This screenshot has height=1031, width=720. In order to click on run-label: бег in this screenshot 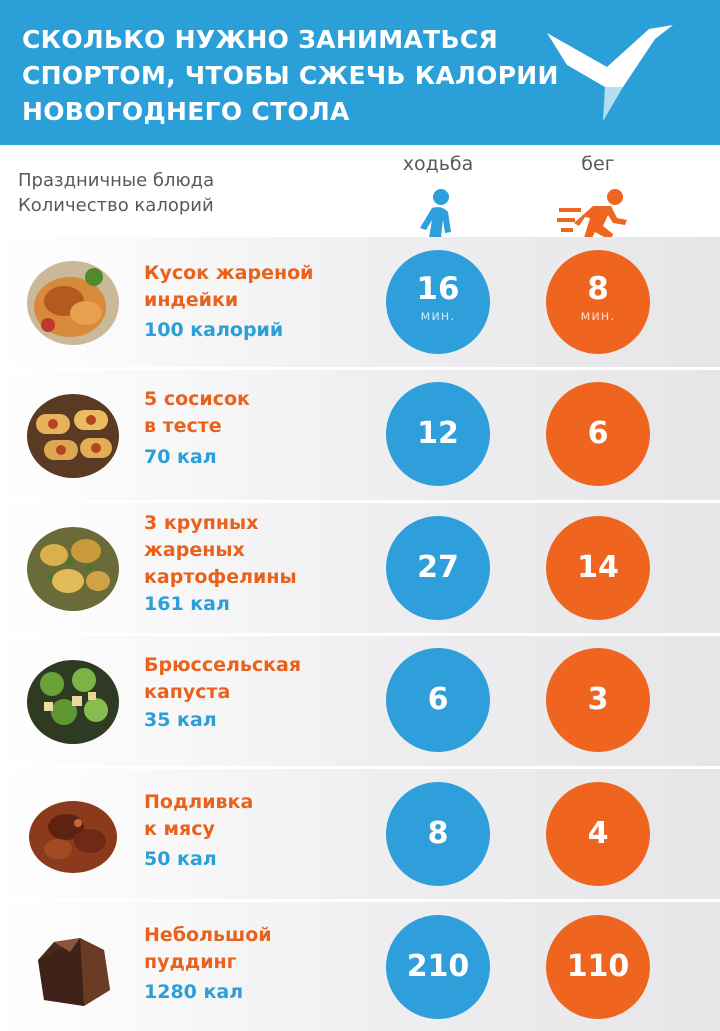, I will do `click(598, 164)`.